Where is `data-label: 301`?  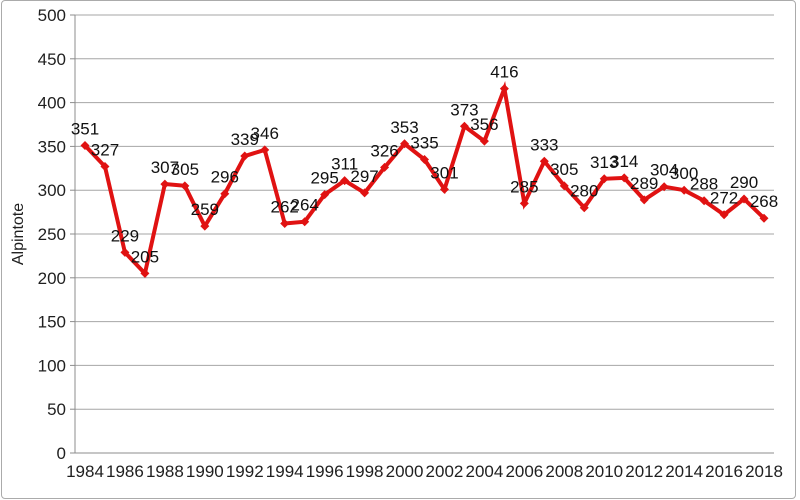 data-label: 301 is located at coordinates (444, 172).